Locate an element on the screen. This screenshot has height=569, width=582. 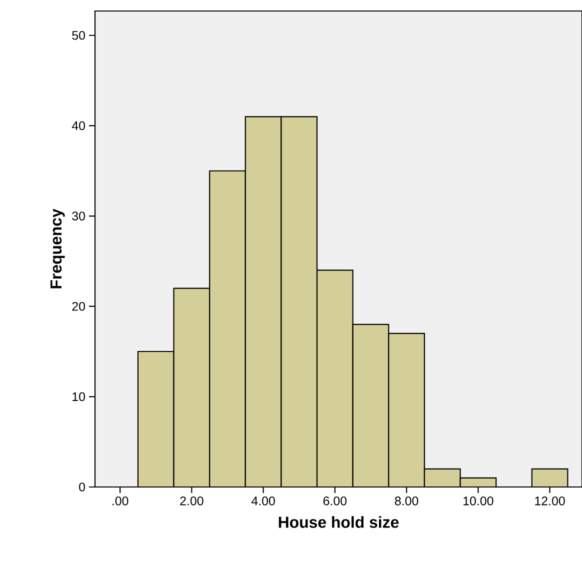
x-axis-title: House hold size is located at coordinates (338, 522).